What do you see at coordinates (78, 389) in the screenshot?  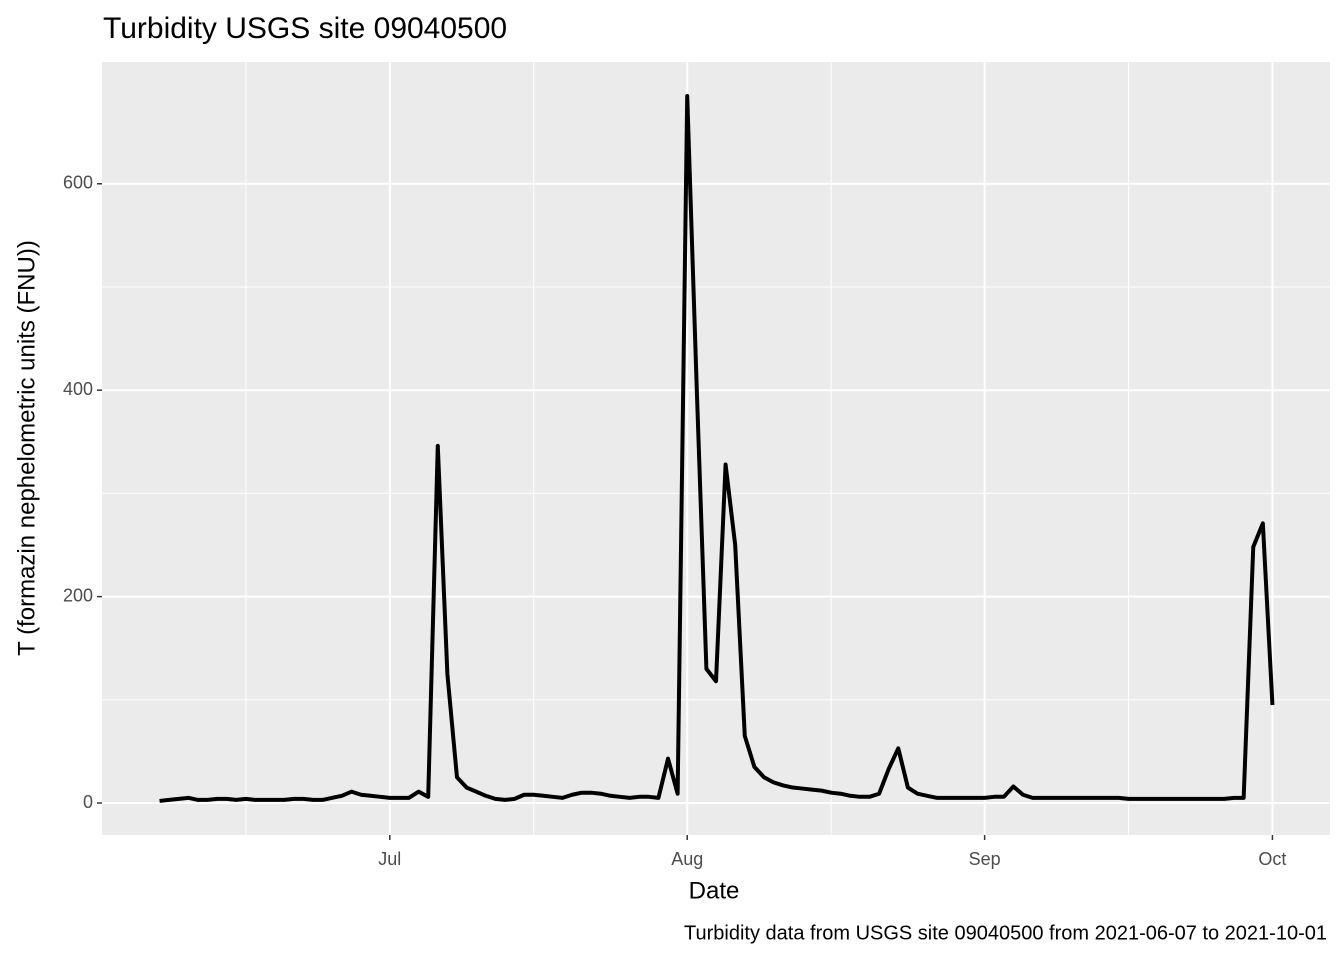 I see `y-tick-label: 400` at bounding box center [78, 389].